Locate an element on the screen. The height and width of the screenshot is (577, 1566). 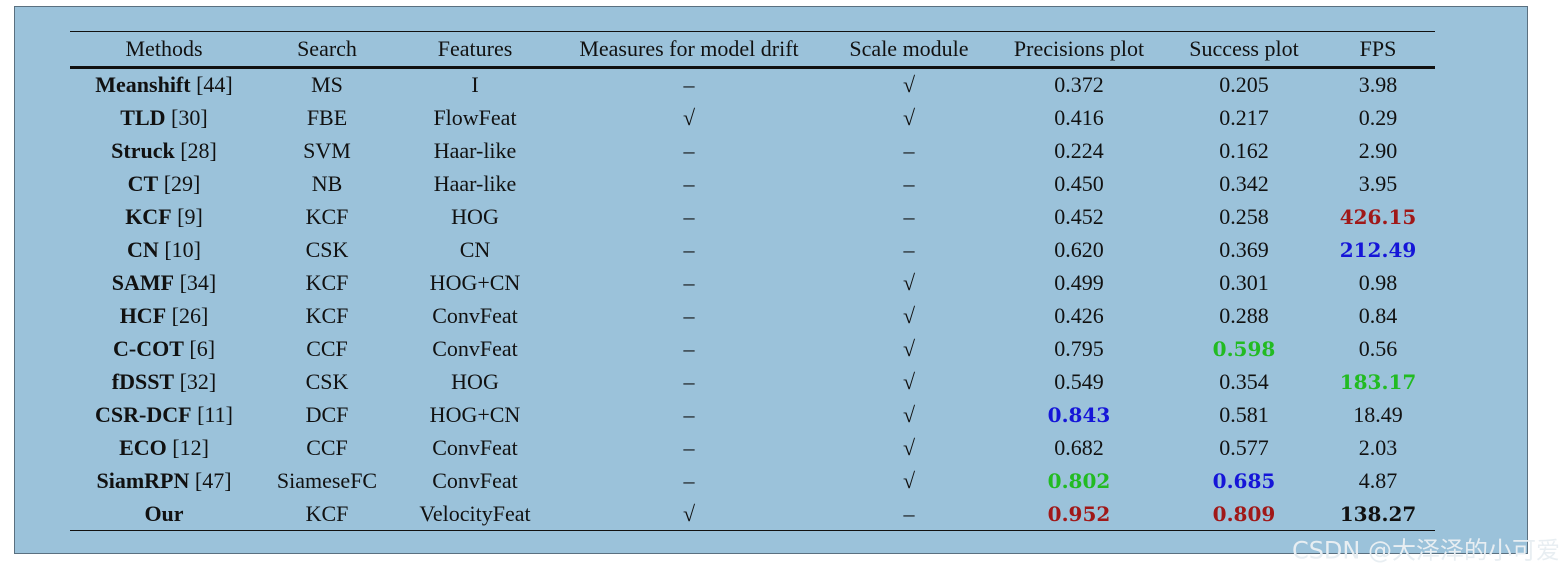
cell: 0.549 is located at coordinates (1079, 381).